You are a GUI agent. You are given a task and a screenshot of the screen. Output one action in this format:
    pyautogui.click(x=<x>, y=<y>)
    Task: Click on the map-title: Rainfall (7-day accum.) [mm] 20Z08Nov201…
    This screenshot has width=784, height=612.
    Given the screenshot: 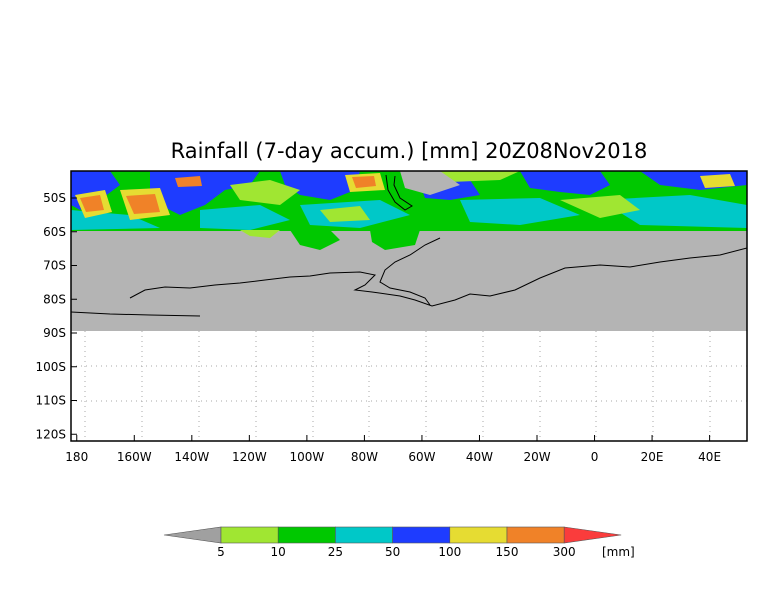 What is the action you would take?
    pyautogui.click(x=409, y=151)
    